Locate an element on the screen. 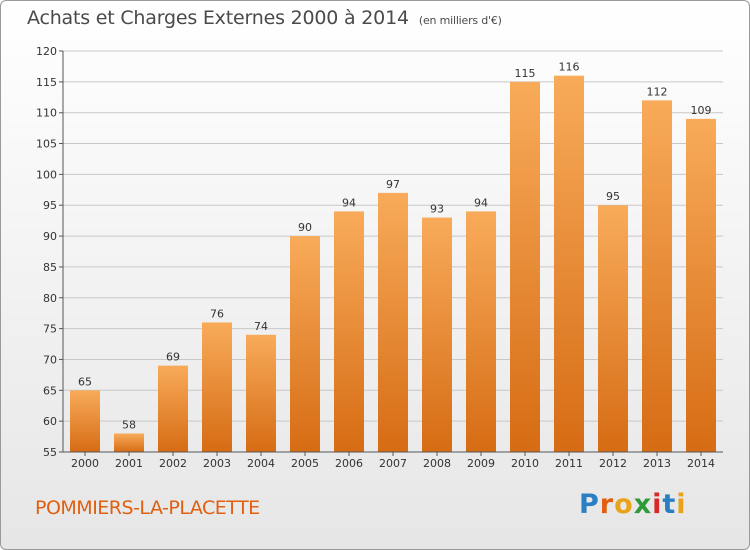 This screenshot has height=550, width=750. logo-letter: P is located at coordinates (589, 504).